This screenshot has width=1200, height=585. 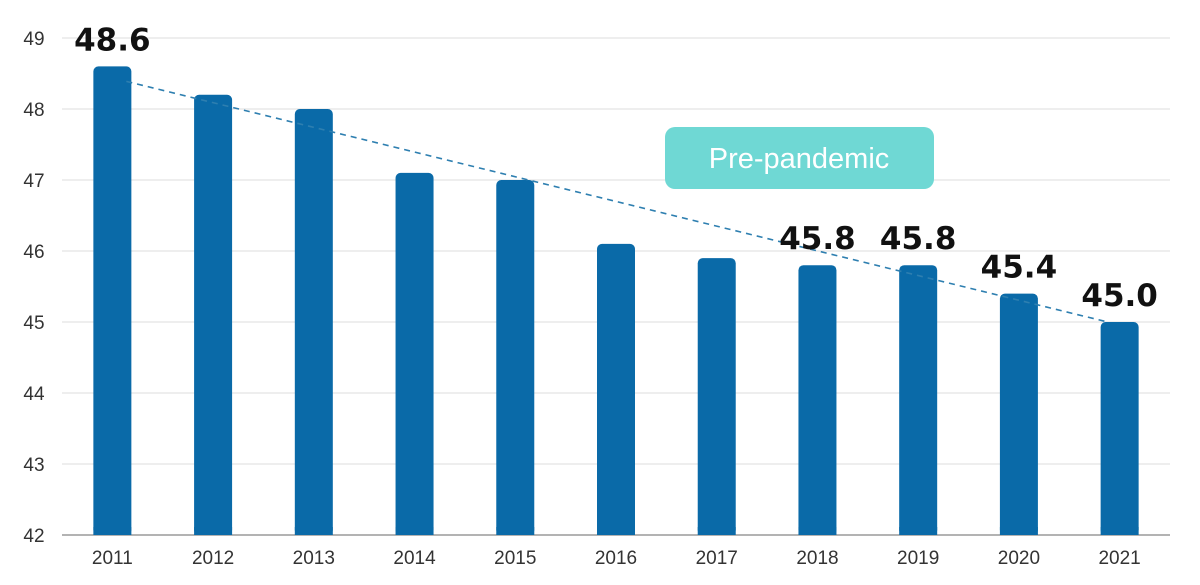 I want to click on x-tick-label: 2020, so click(x=1019, y=558).